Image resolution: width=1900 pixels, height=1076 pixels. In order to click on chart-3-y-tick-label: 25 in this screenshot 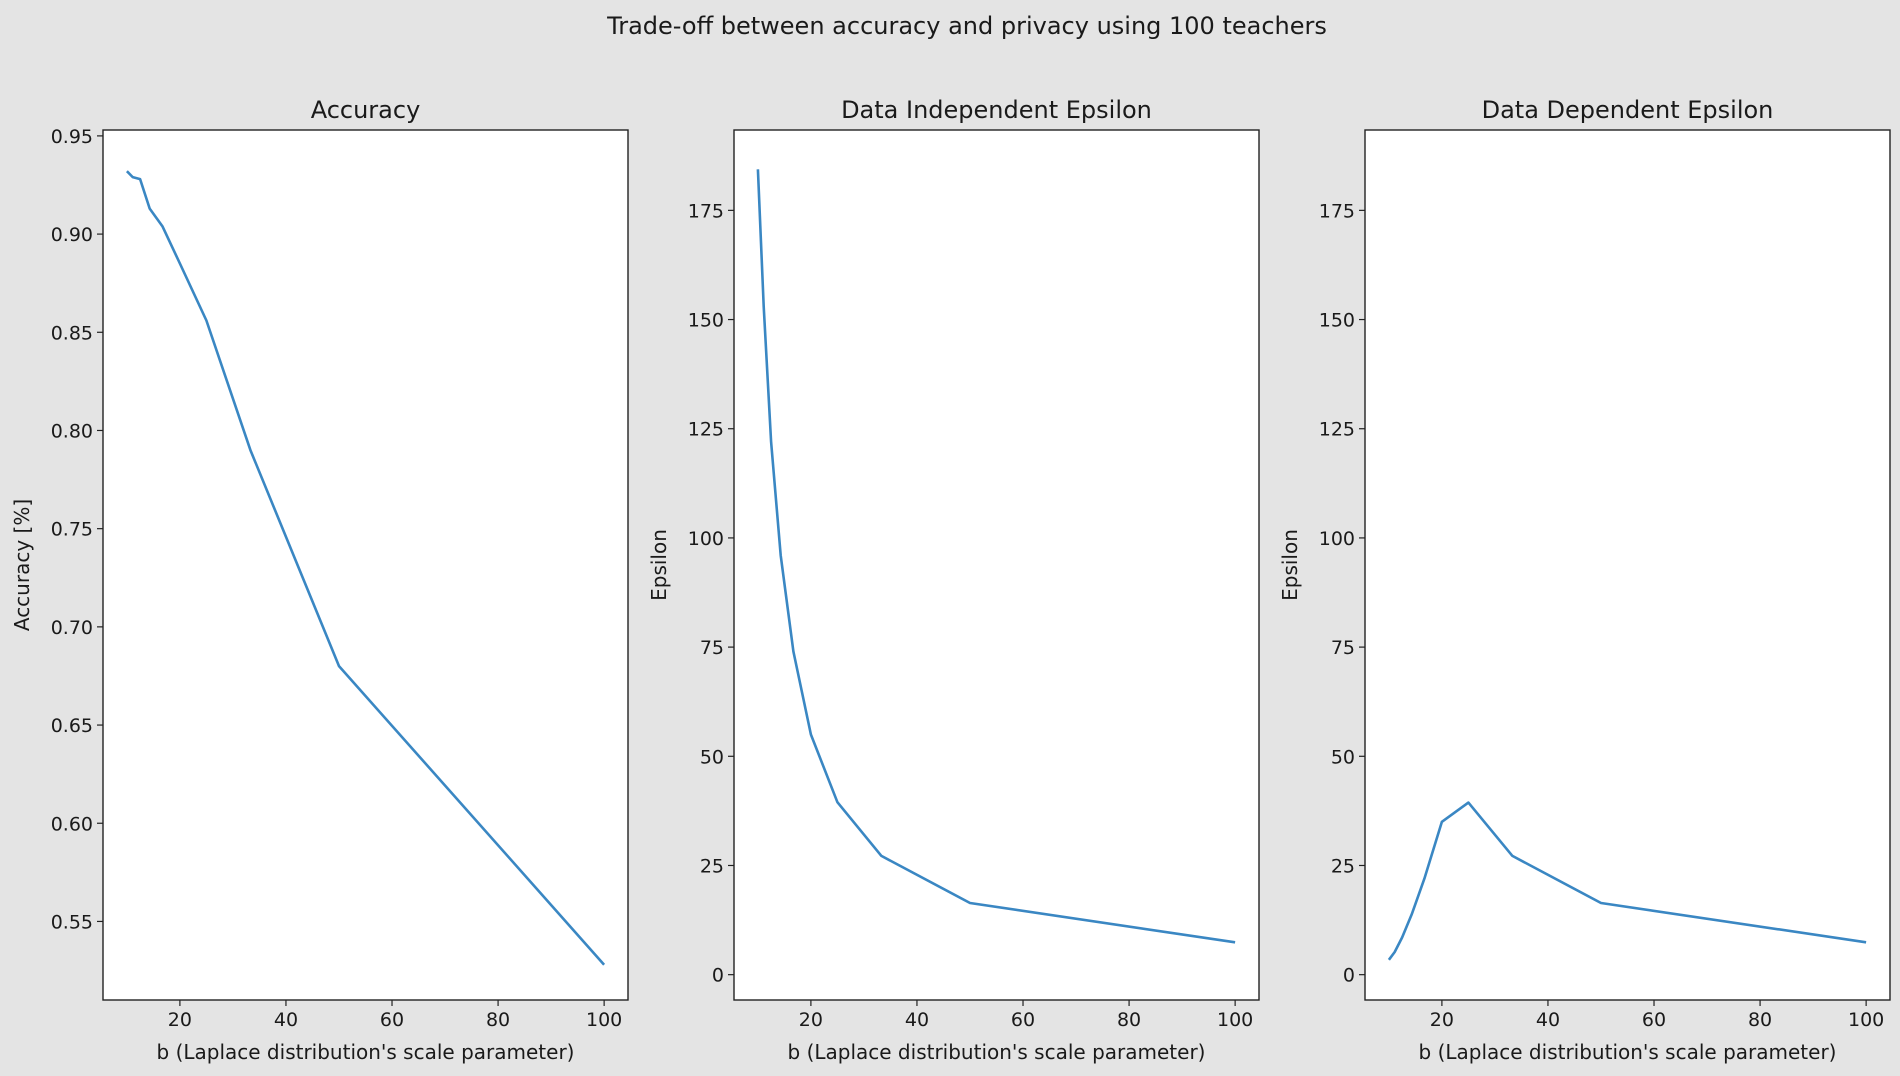, I will do `click(1343, 866)`.